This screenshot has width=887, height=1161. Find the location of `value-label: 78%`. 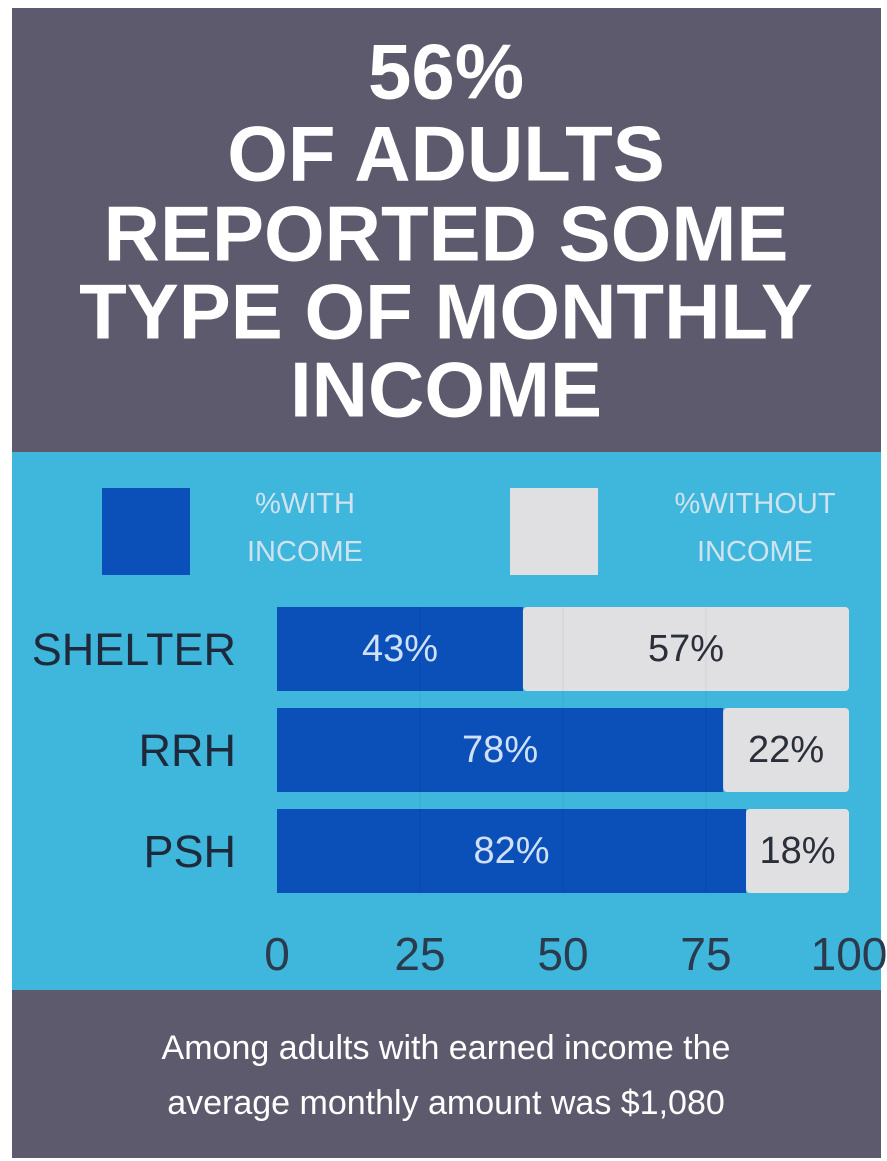

value-label: 78% is located at coordinates (500, 750).